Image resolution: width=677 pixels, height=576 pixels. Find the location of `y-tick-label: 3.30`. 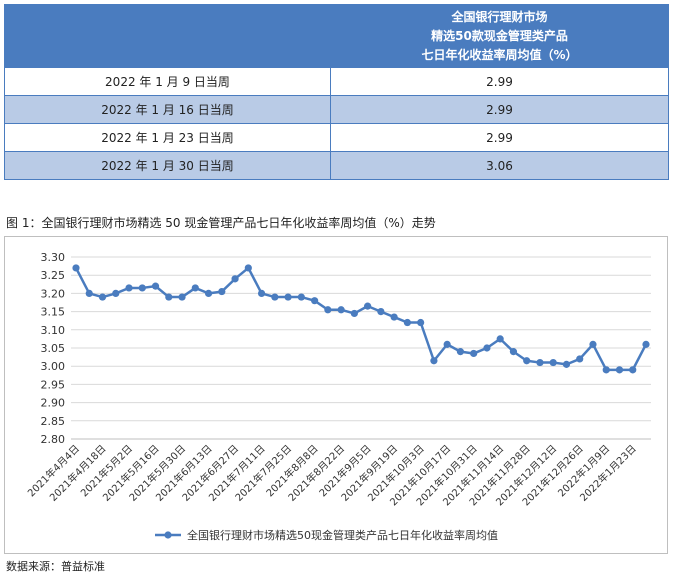

y-tick-label: 3.30 is located at coordinates (53, 257).